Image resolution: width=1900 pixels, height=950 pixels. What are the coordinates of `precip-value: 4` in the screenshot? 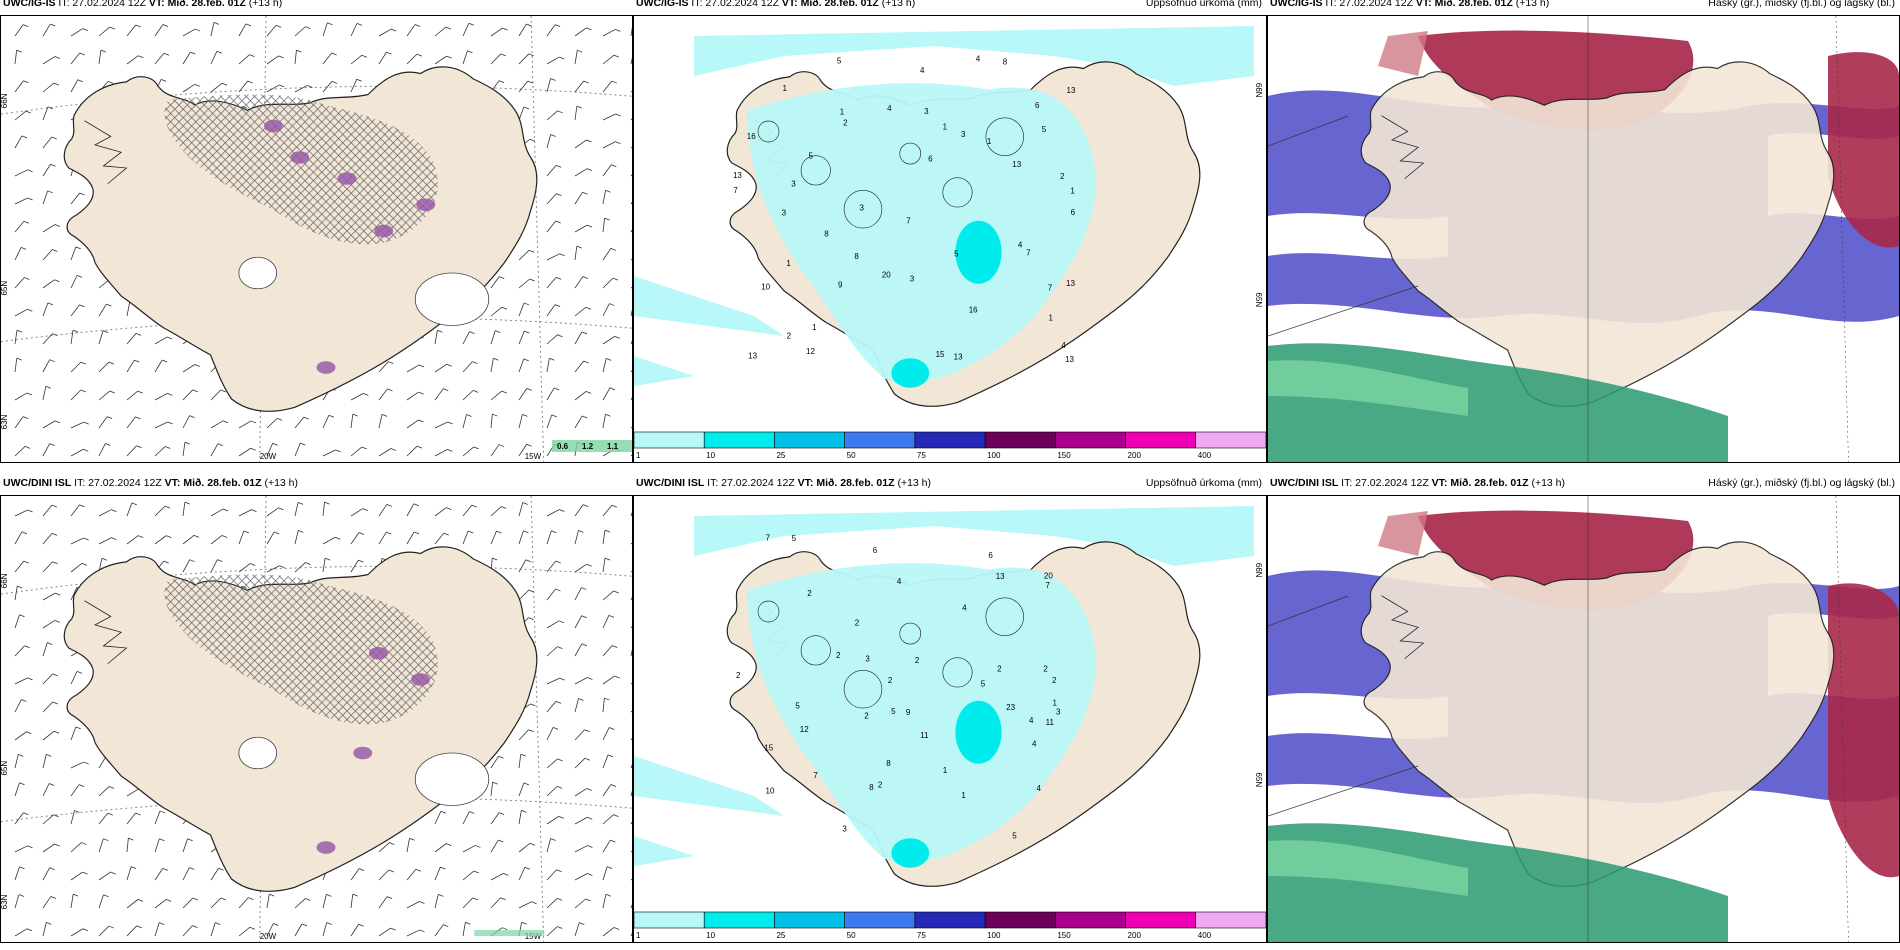 It's located at (1020, 245).